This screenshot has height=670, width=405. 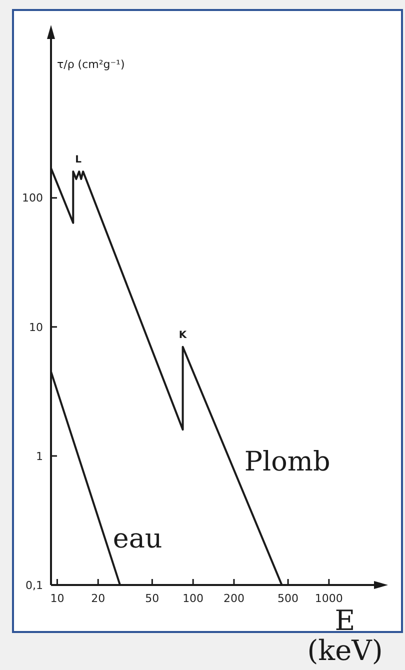 What do you see at coordinates (39, 456) in the screenshot?
I see `y-tick-label: 1` at bounding box center [39, 456].